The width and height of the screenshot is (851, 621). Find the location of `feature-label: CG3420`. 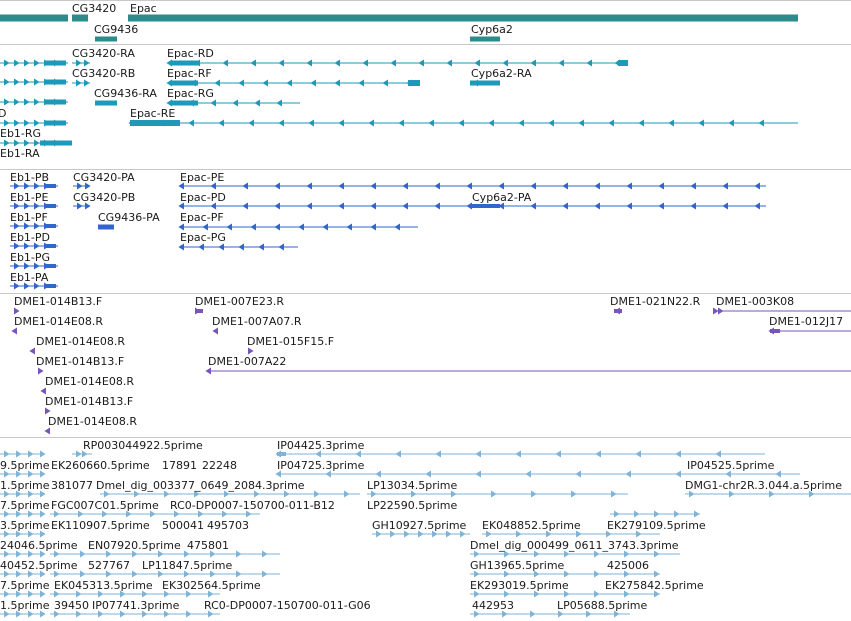

feature-label: CG3420 is located at coordinates (94, 8).